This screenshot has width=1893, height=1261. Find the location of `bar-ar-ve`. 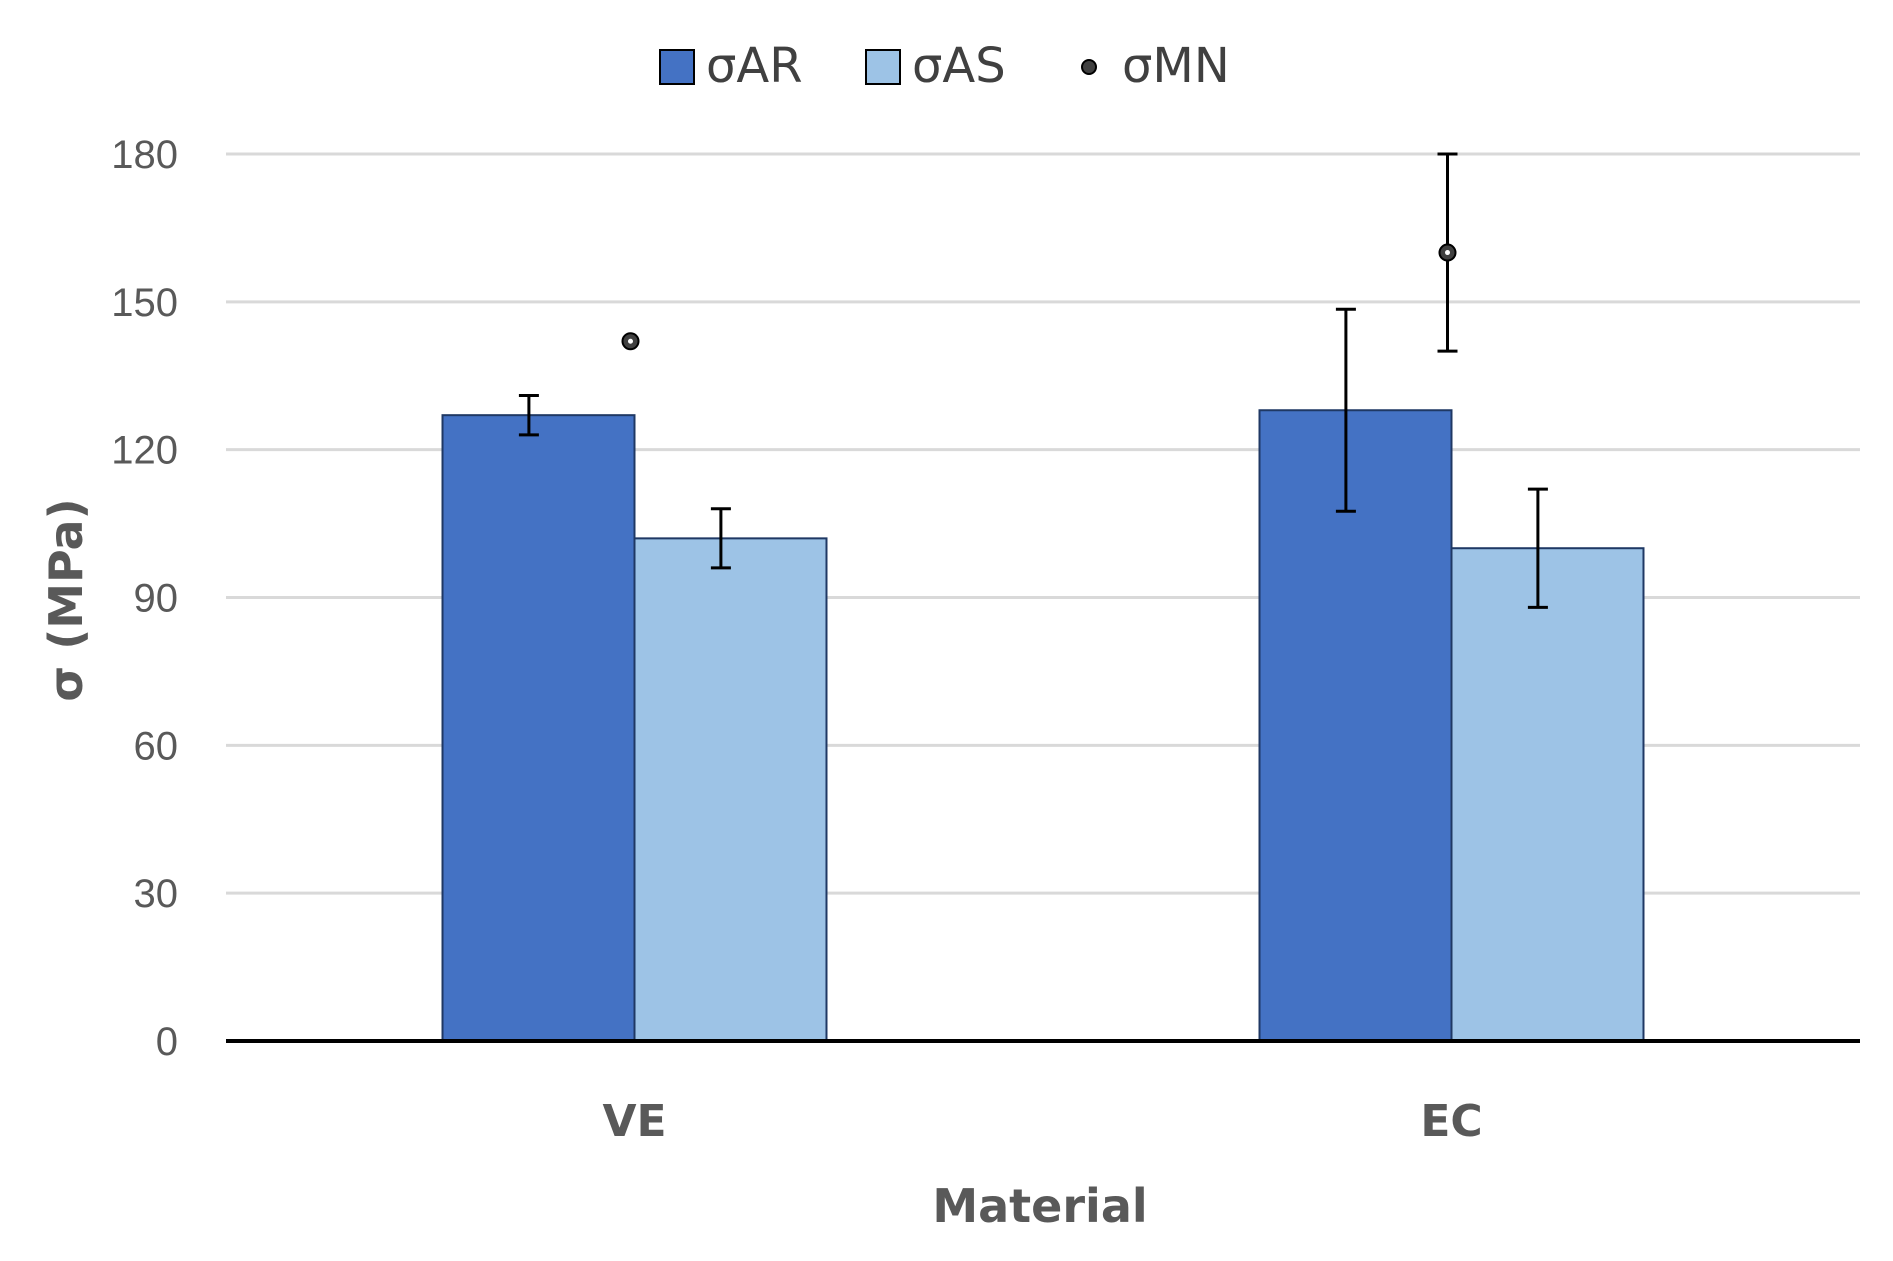

bar-ar-ve is located at coordinates (538, 728).